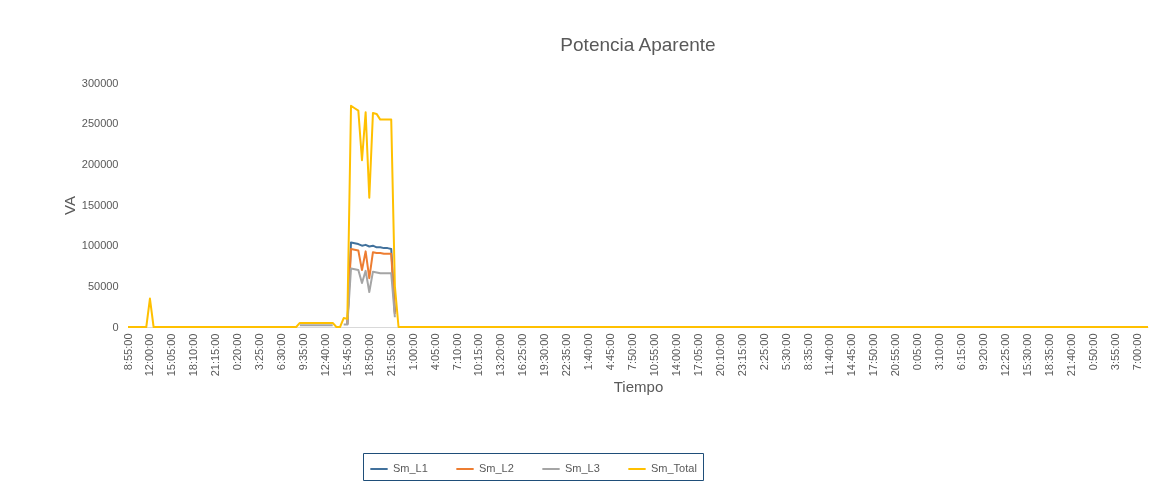 The image size is (1163, 493). Describe the element at coordinates (412, 352) in the screenshot. I see `x-tick-label: 1:00:00` at that location.